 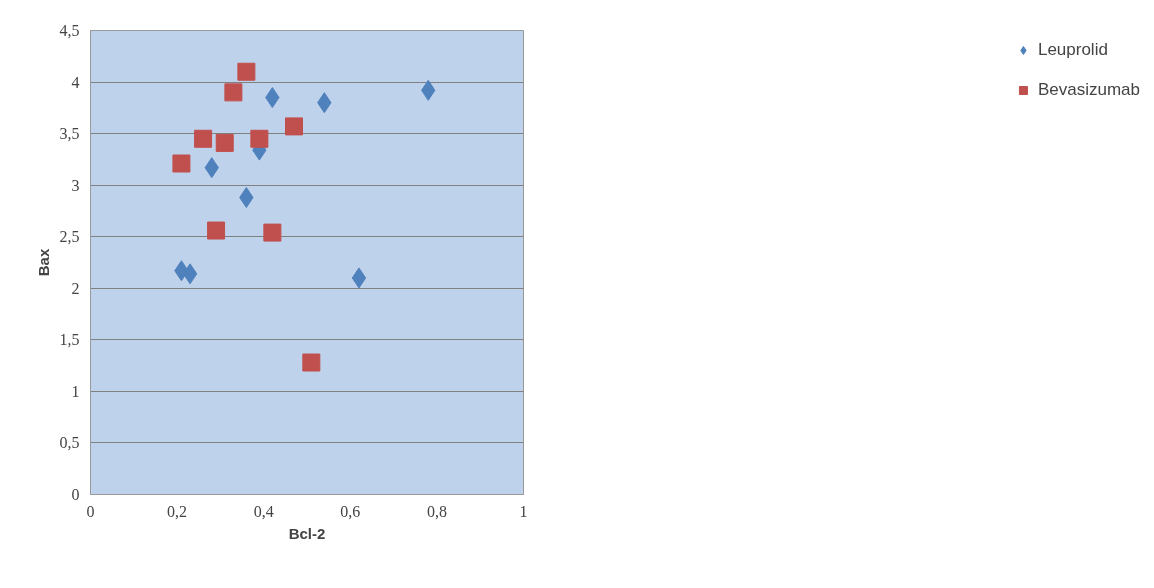 What do you see at coordinates (436, 511) in the screenshot?
I see `x-tick-label: 0,8` at bounding box center [436, 511].